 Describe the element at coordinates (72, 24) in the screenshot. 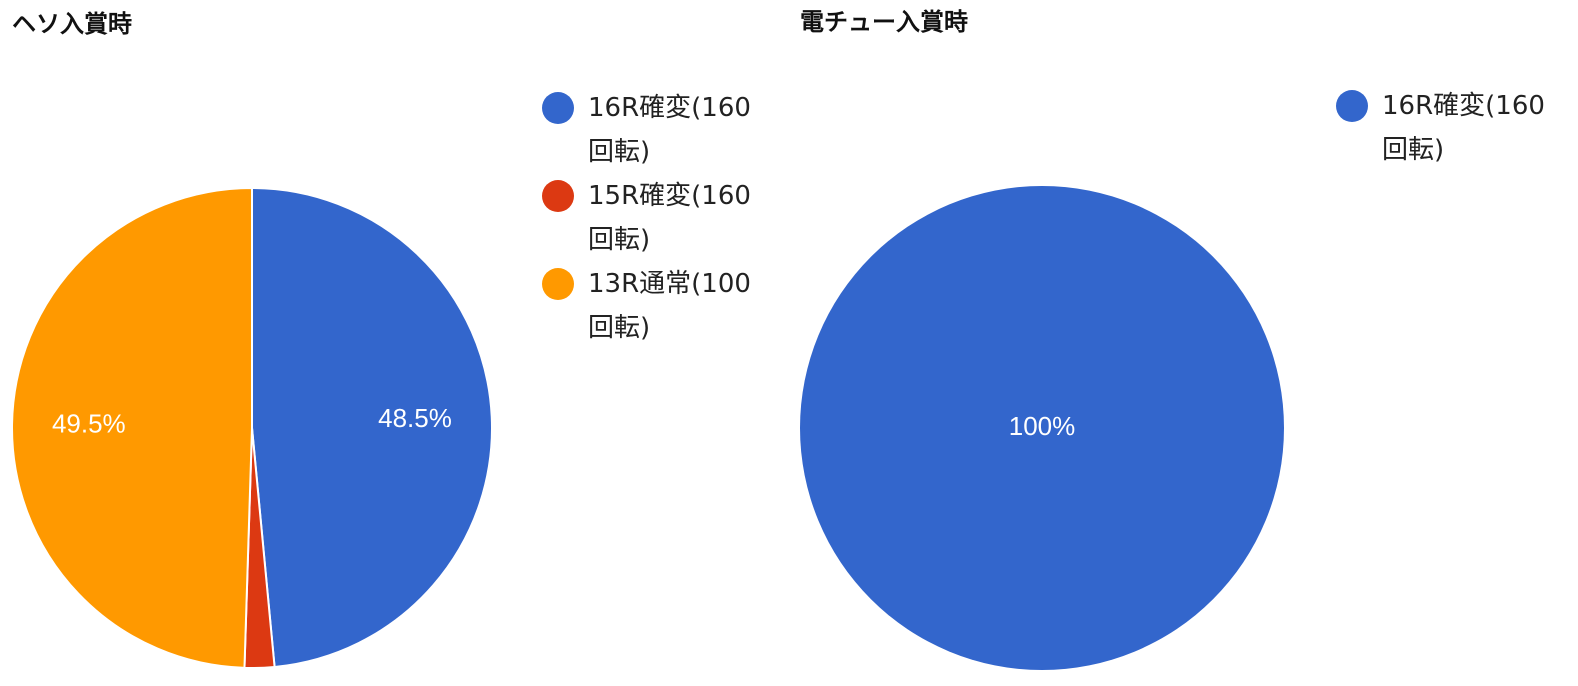

I see `chart-title-heso: ヘソ入賞時` at that location.